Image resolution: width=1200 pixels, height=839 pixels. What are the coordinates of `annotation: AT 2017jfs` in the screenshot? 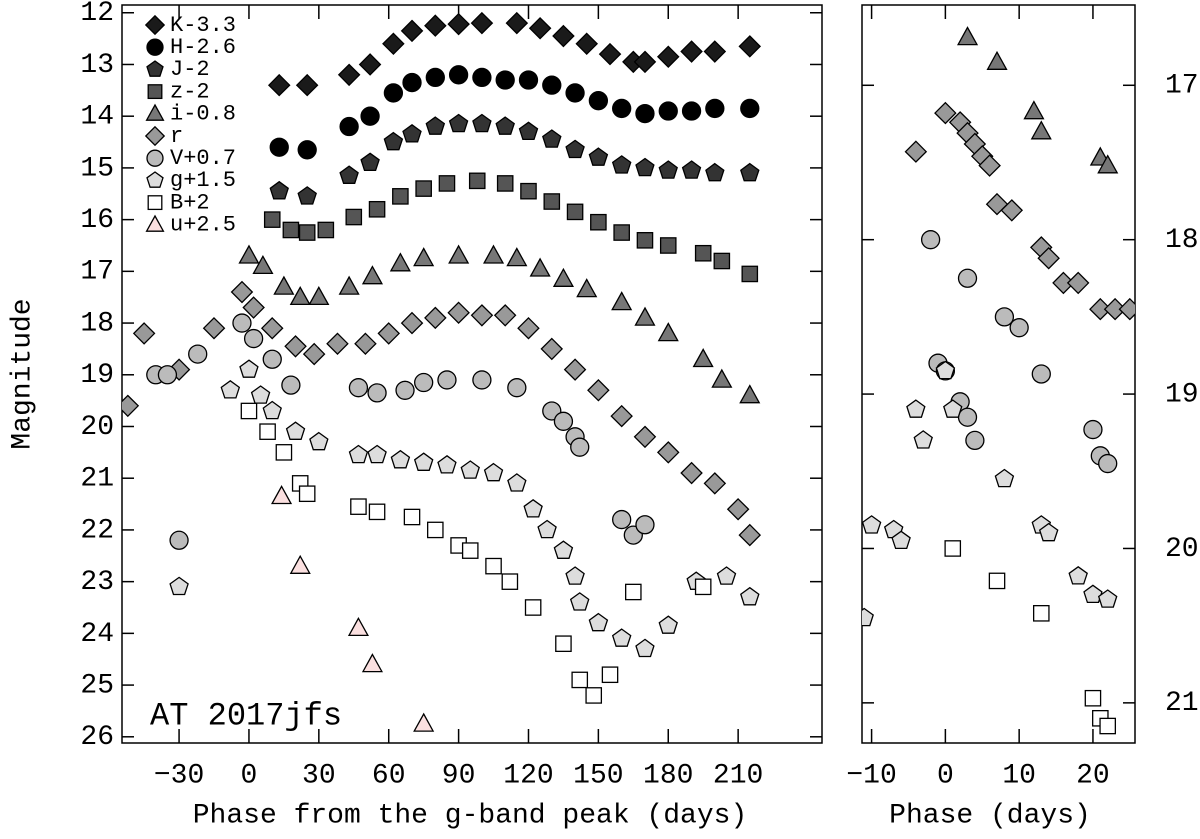 It's located at (246, 715).